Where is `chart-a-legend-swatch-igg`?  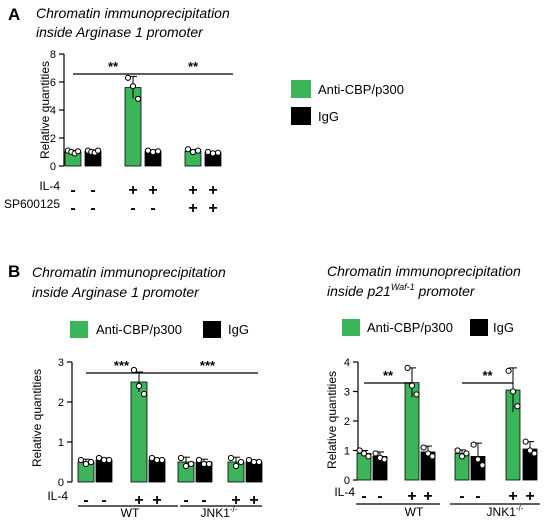
chart-a-legend-swatch-igg is located at coordinates (301, 116).